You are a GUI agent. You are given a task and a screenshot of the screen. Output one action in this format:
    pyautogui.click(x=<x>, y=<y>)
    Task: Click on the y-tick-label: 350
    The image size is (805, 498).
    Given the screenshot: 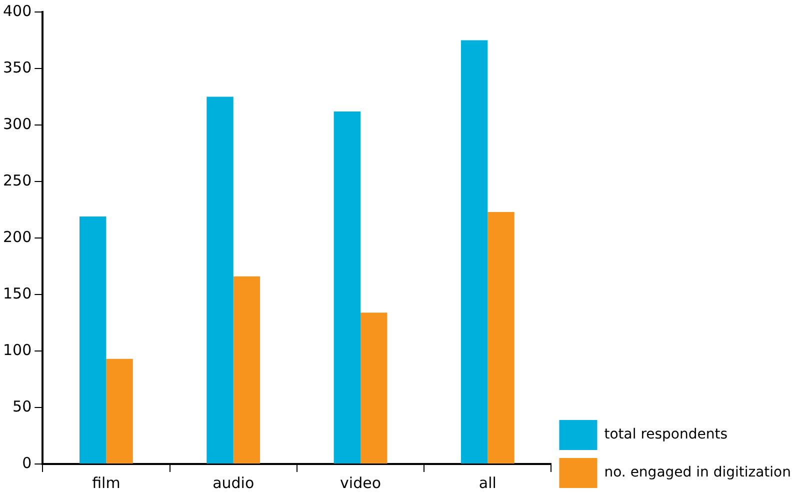 What is the action you would take?
    pyautogui.click(x=17, y=67)
    